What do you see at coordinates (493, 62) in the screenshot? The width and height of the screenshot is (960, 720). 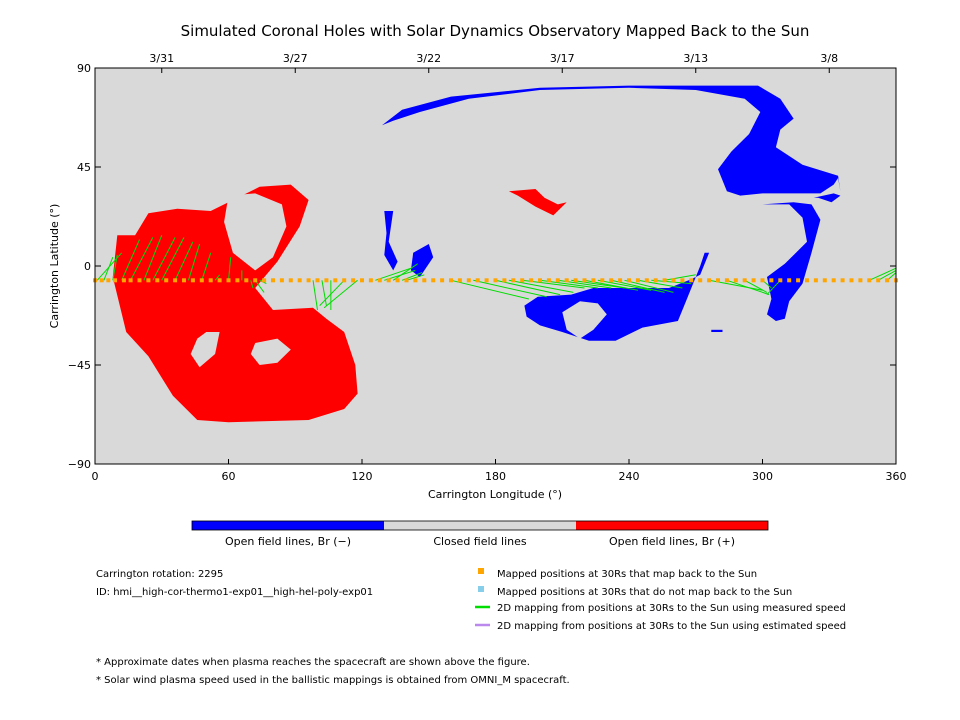 I see `top-date-axis: 3/31 3/27 3/22 3/17 3/13 3/8` at bounding box center [493, 62].